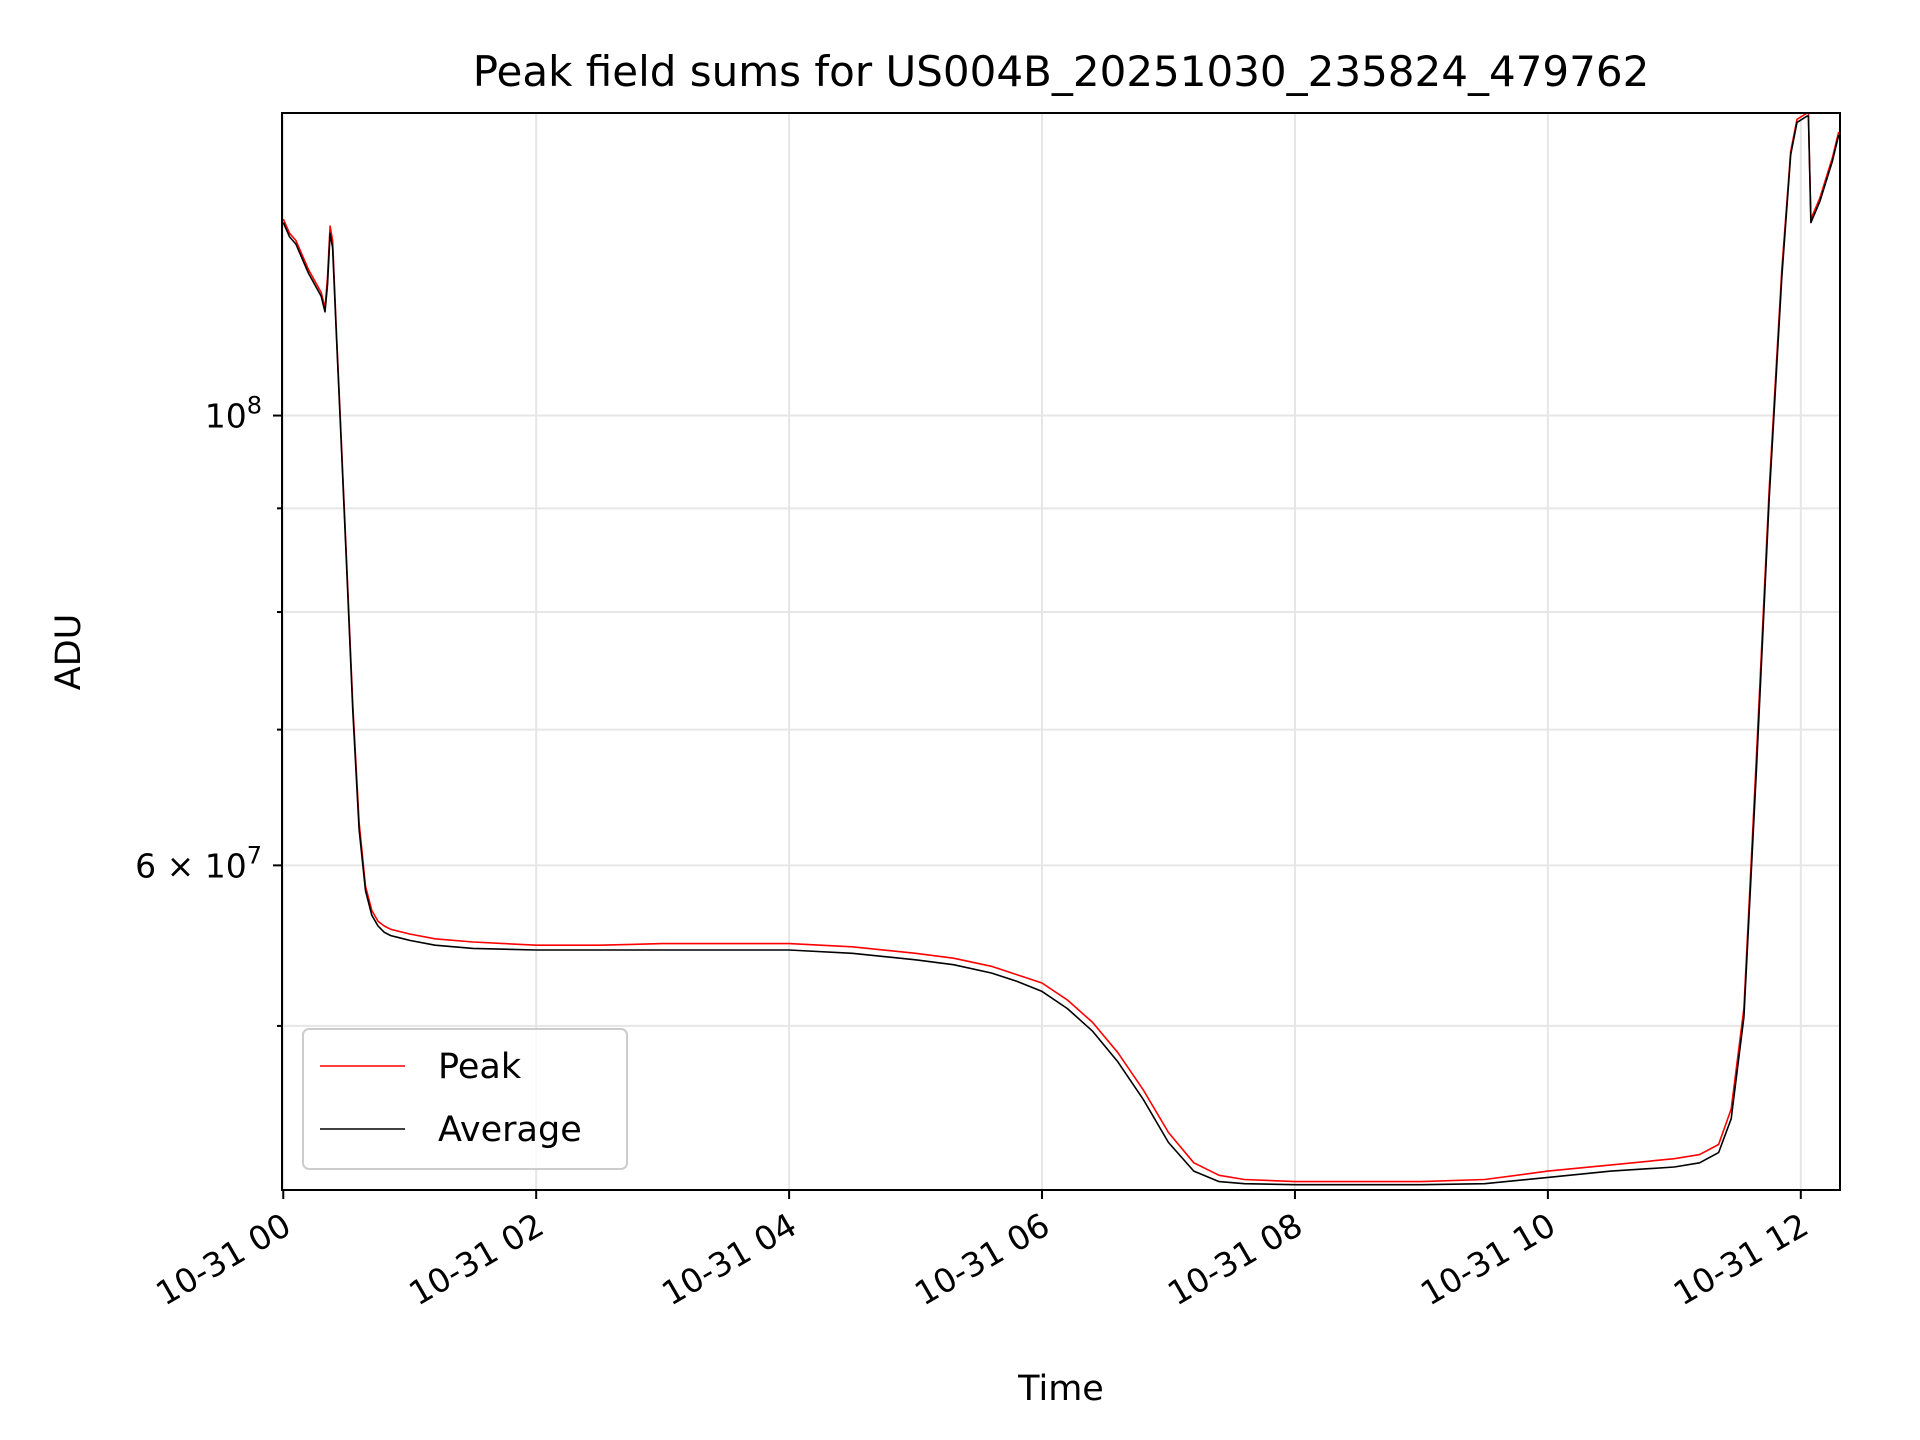 The image size is (1920, 1440). What do you see at coordinates (510, 1130) in the screenshot?
I see `legend-label-average: Average` at bounding box center [510, 1130].